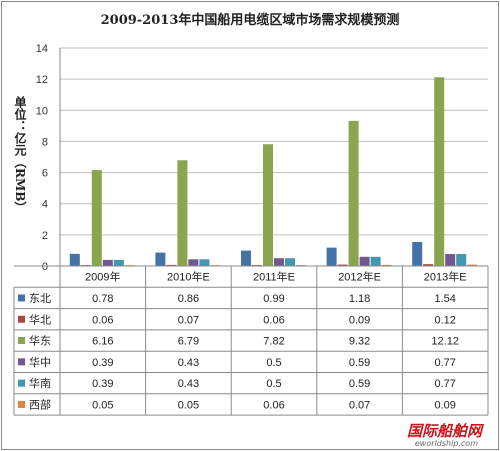  Describe the element at coordinates (188, 277) in the screenshot. I see `x-tick-label: 2010年E` at that location.